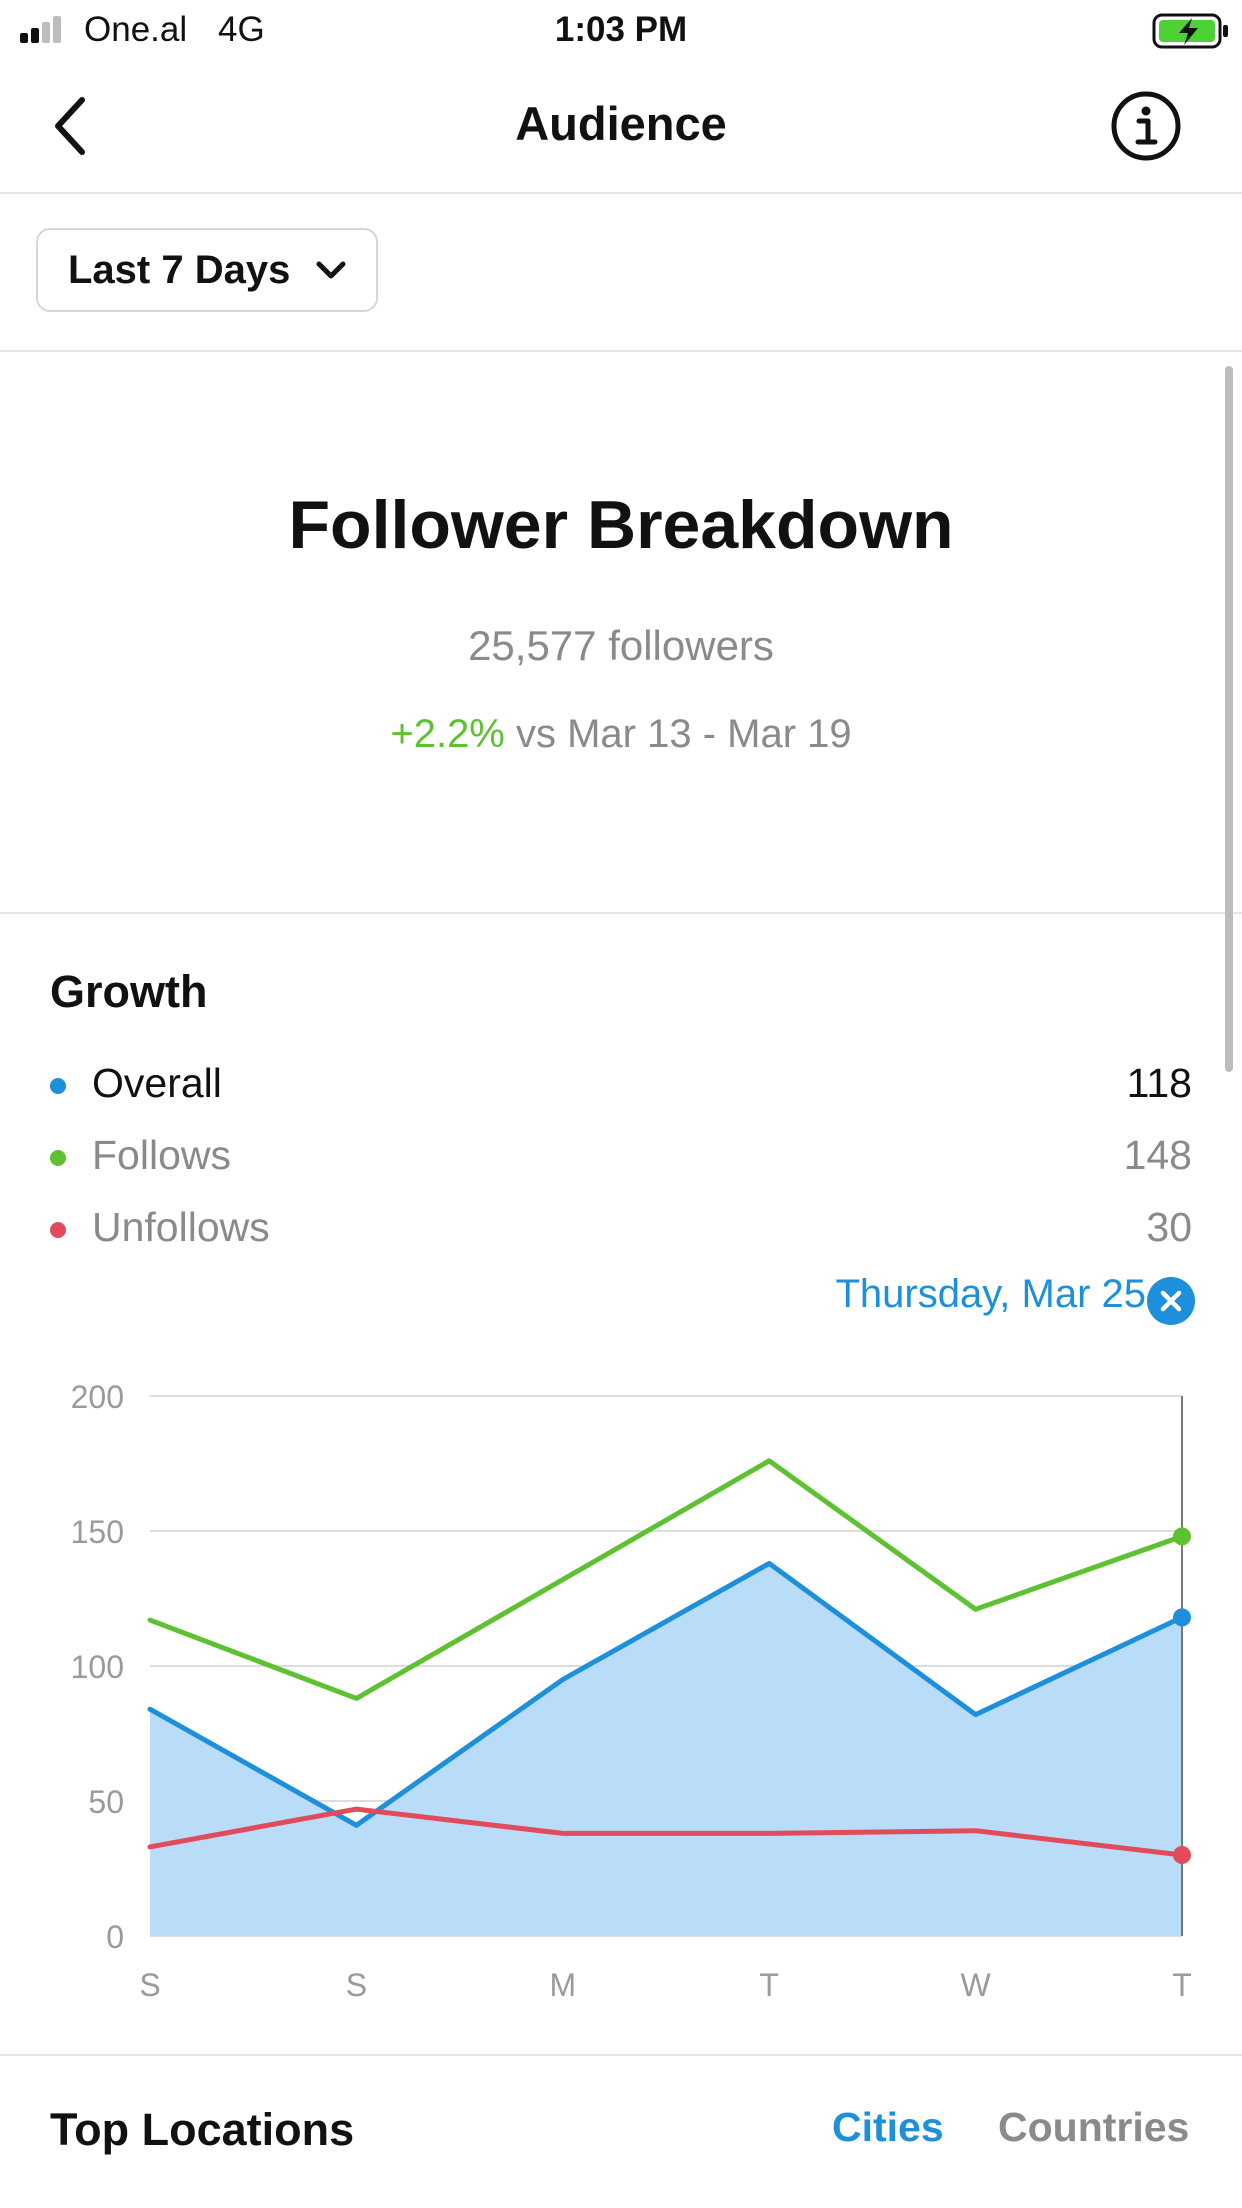 The height and width of the screenshot is (2208, 1242). Describe the element at coordinates (97, 1397) in the screenshot. I see `y-tick-label: 200` at that location.